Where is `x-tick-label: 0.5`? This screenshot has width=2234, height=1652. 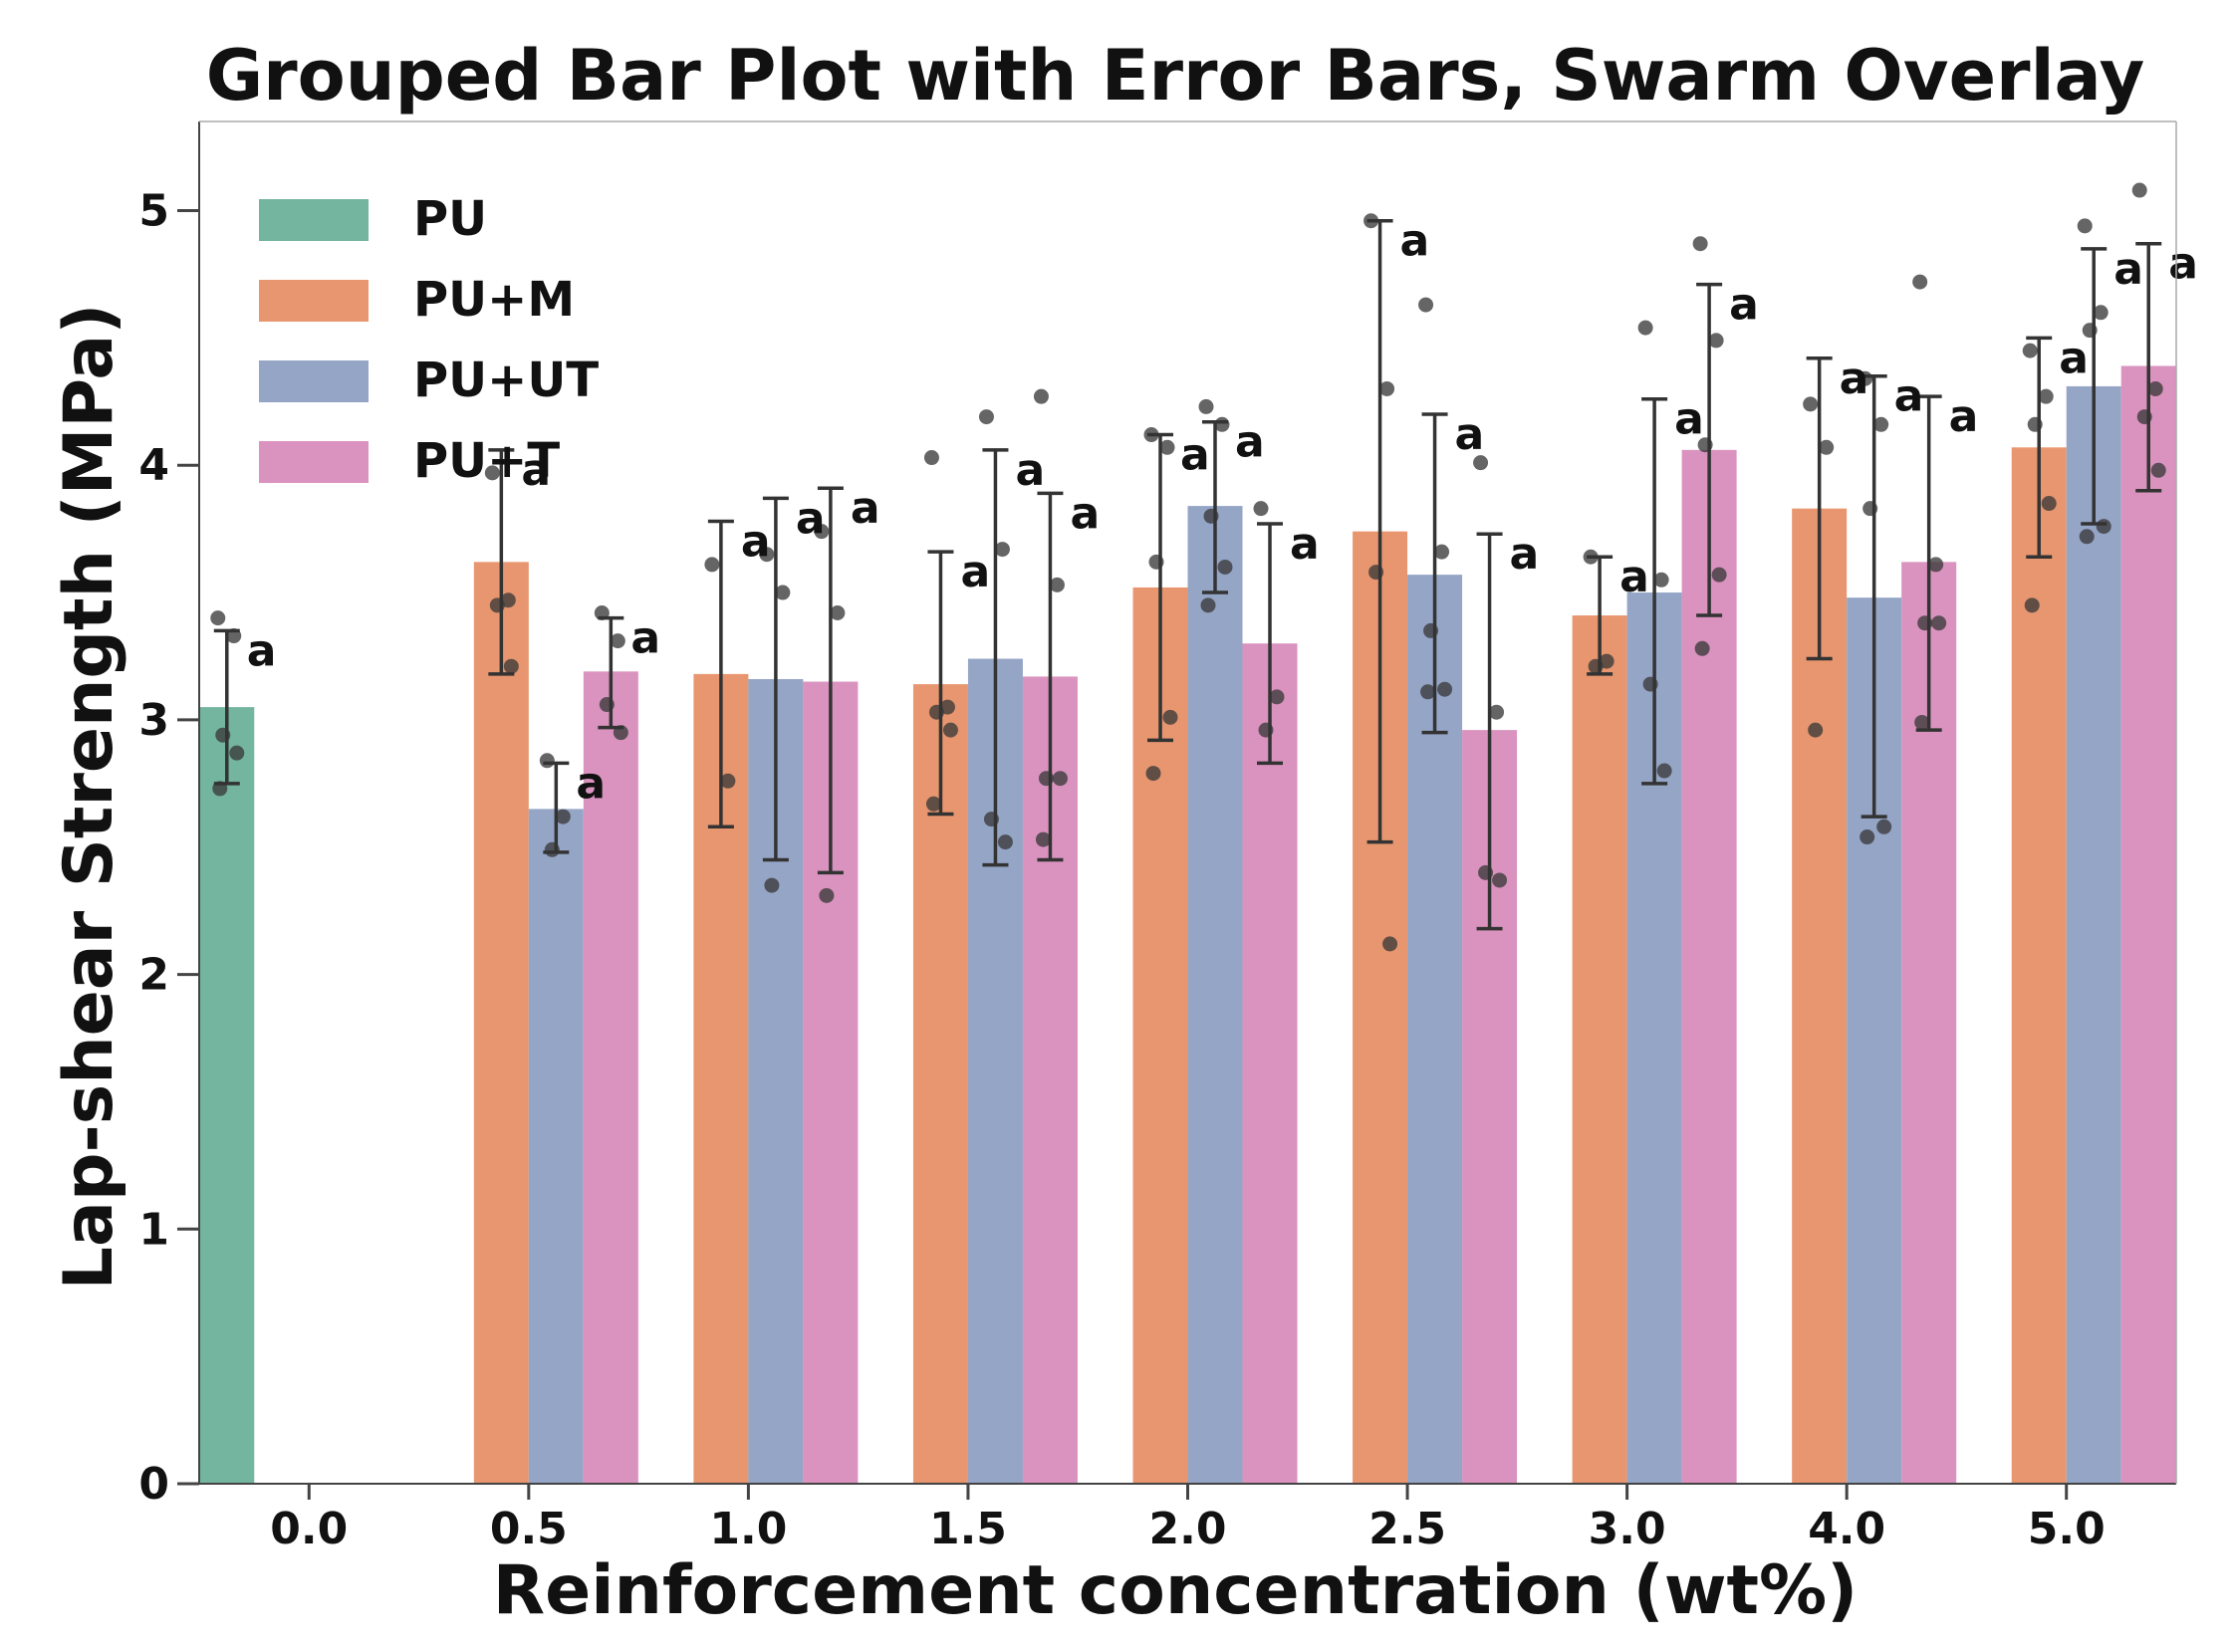
x-tick-label: 0.5 is located at coordinates (529, 1529).